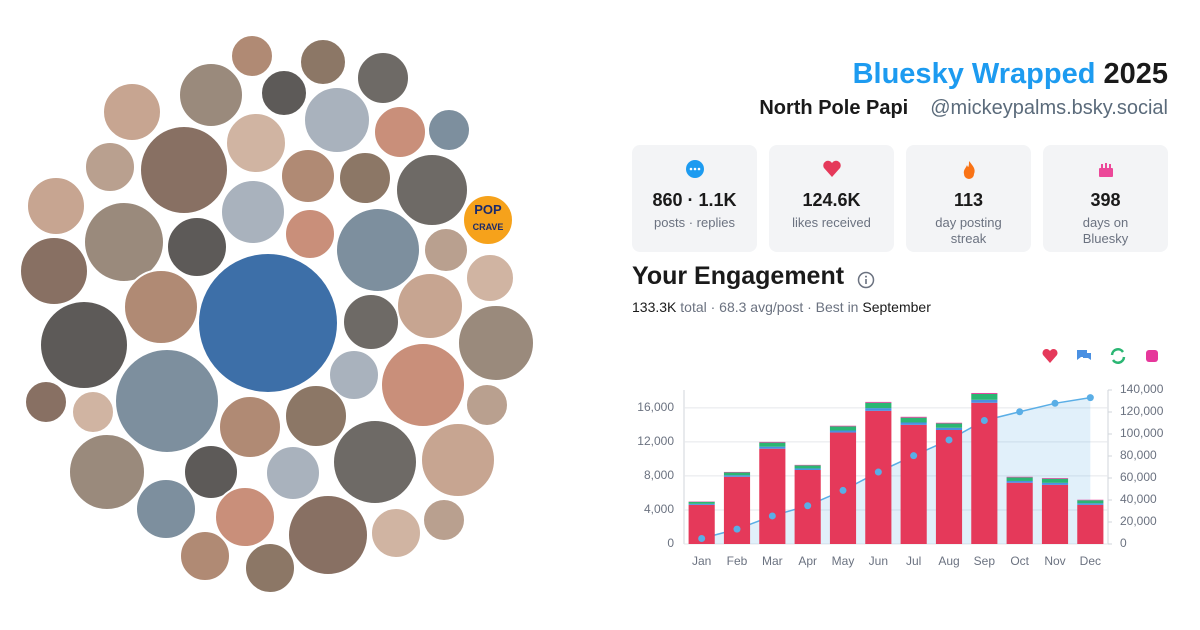  Describe the element at coordinates (769, 307) in the screenshot. I see `summary-text: total · 68.3 avg/post · Best in` at that location.